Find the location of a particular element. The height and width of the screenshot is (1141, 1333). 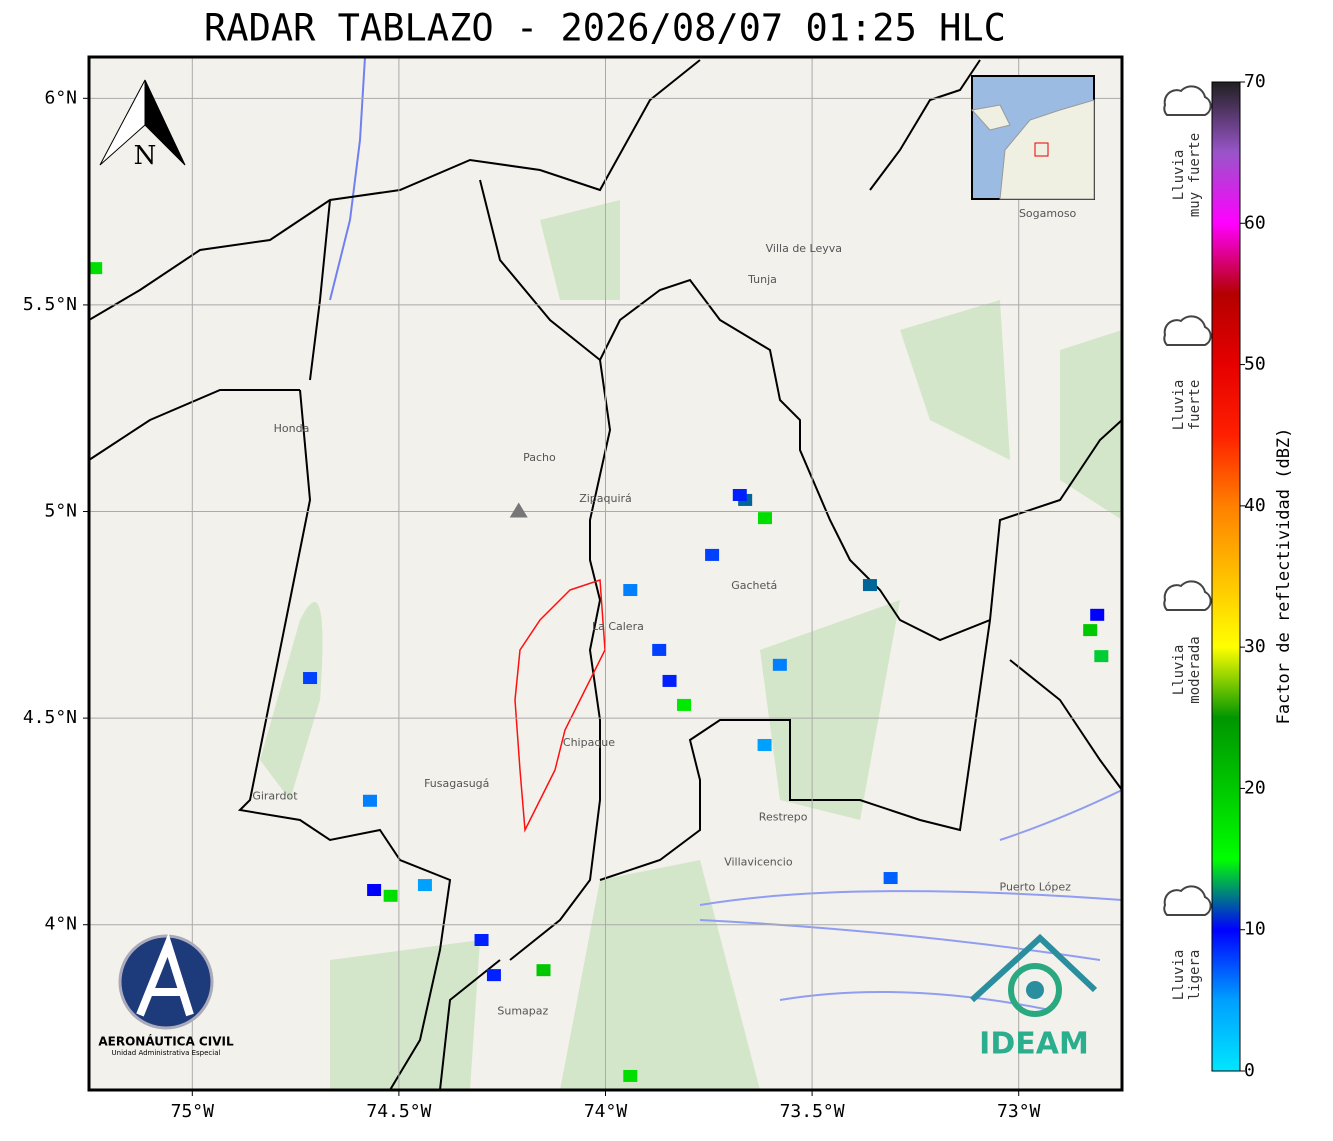

colorbar-tick-label: 20 is located at coordinates (1255, 787).